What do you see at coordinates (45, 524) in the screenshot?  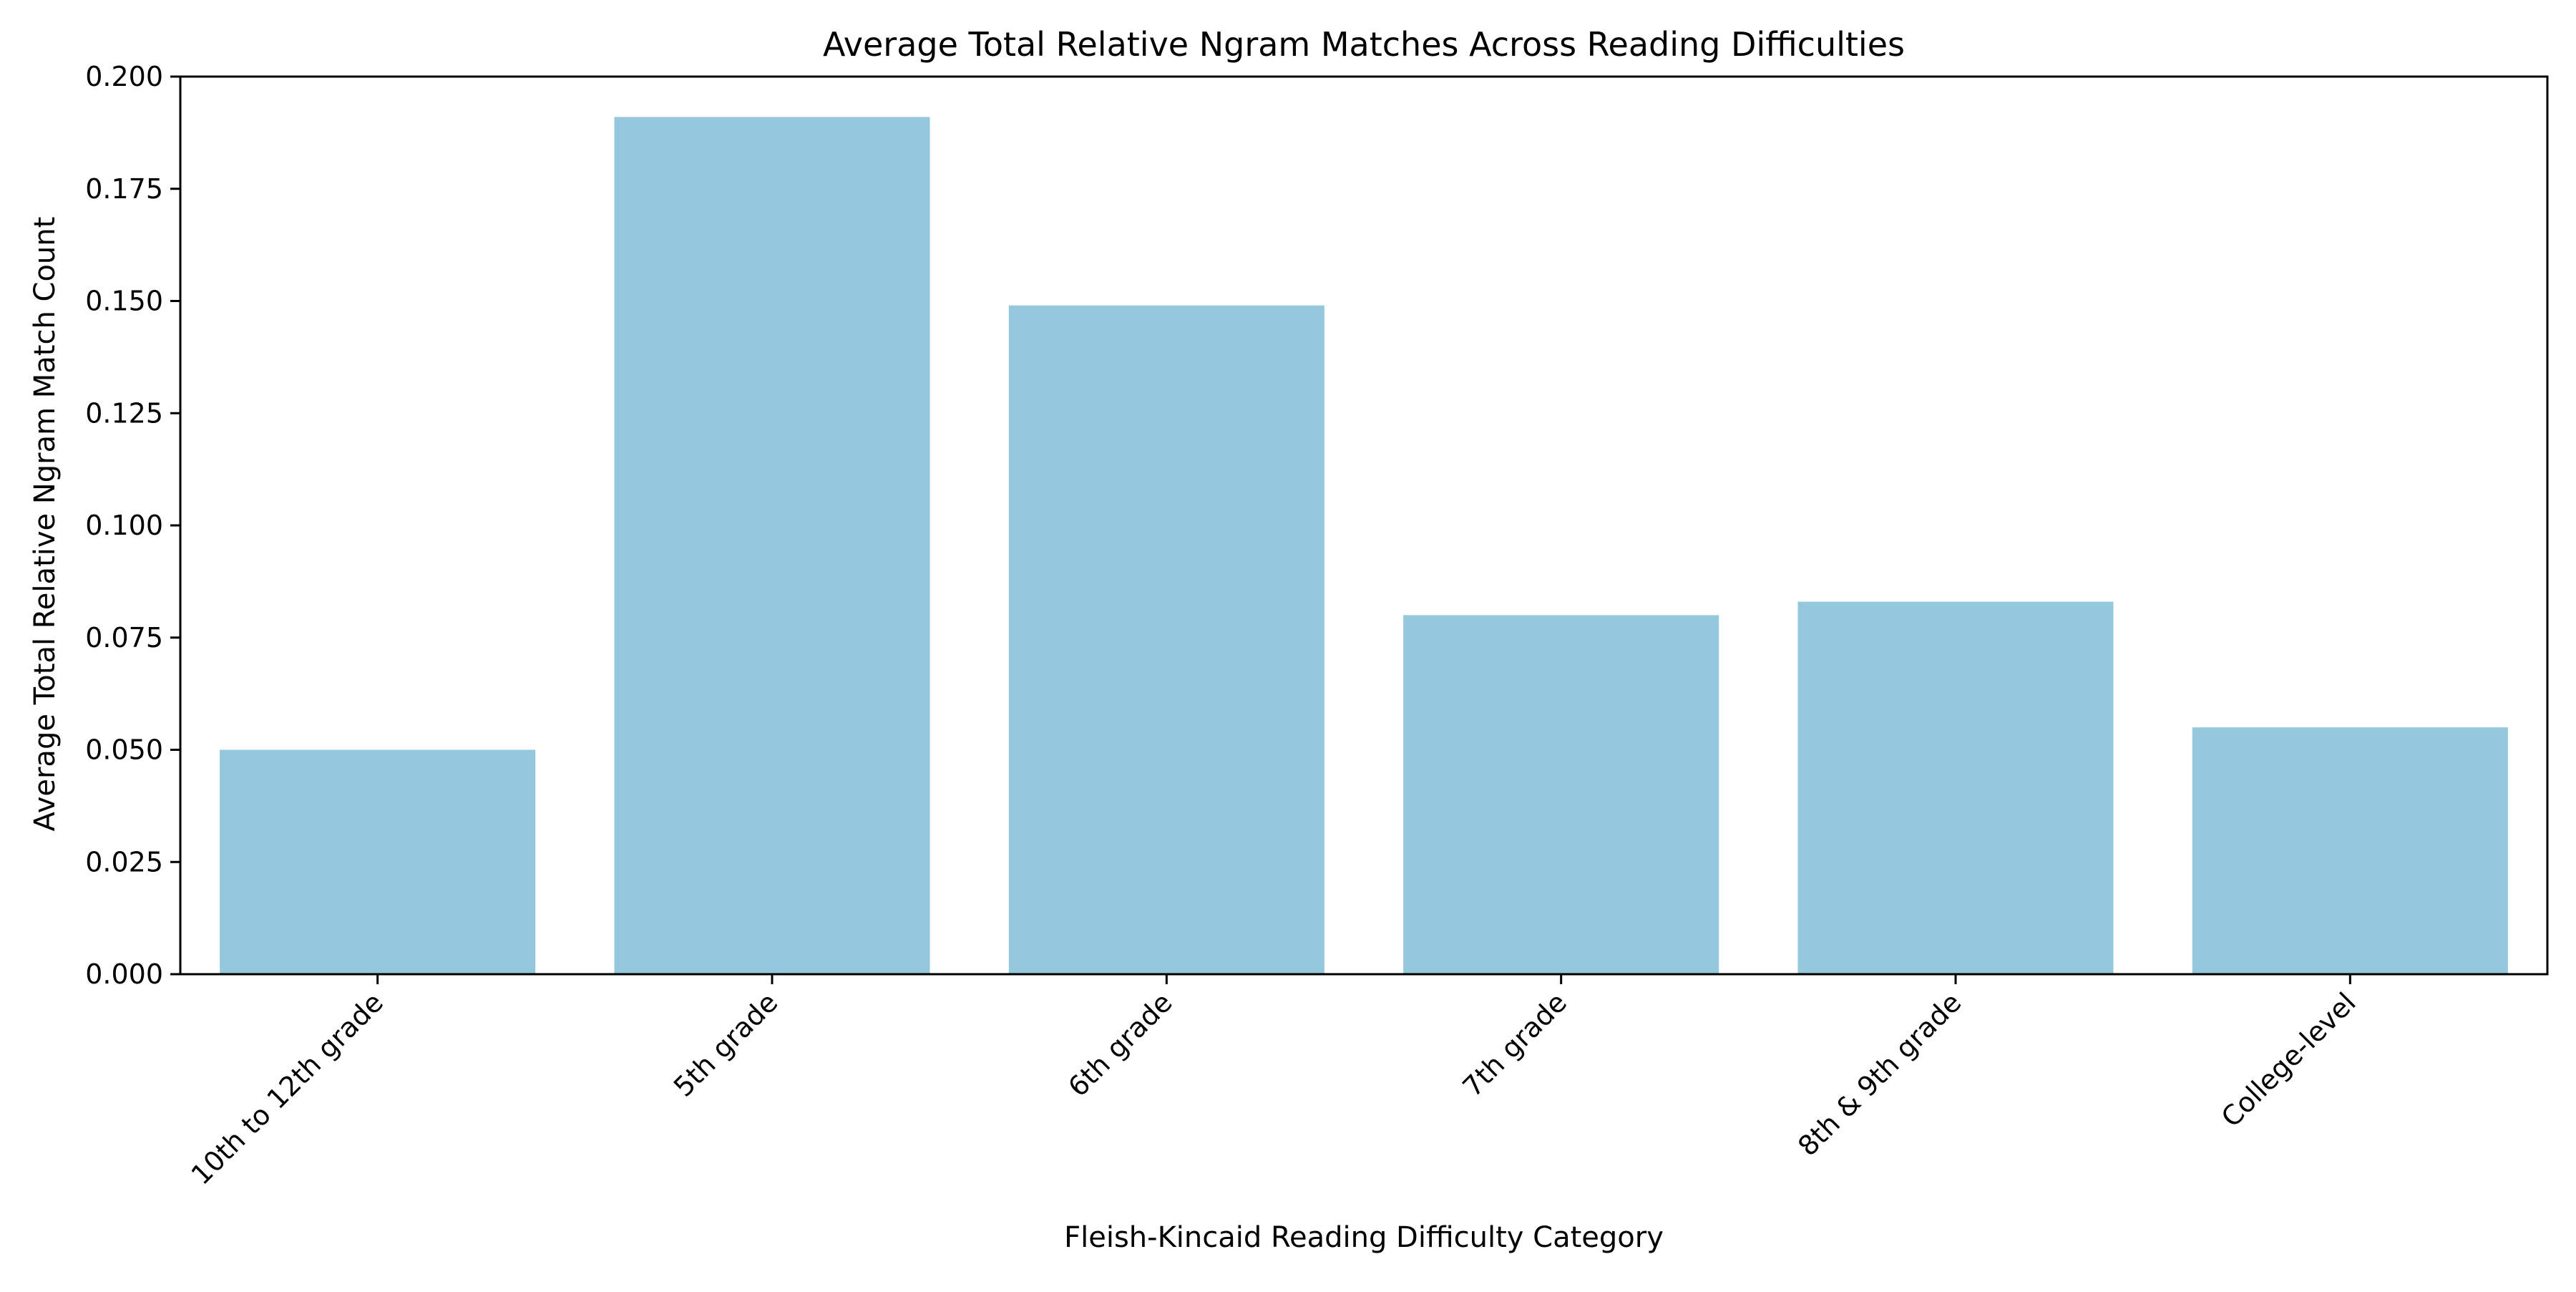 I see `y-axis-title: Average Total Relative Ngram Match Count` at bounding box center [45, 524].